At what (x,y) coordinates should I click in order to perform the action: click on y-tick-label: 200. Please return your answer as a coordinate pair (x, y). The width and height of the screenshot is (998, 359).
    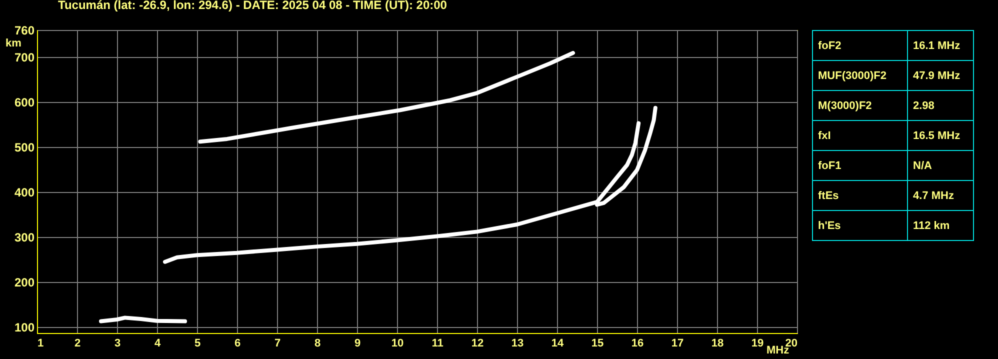
    Looking at the image, I should click on (24, 283).